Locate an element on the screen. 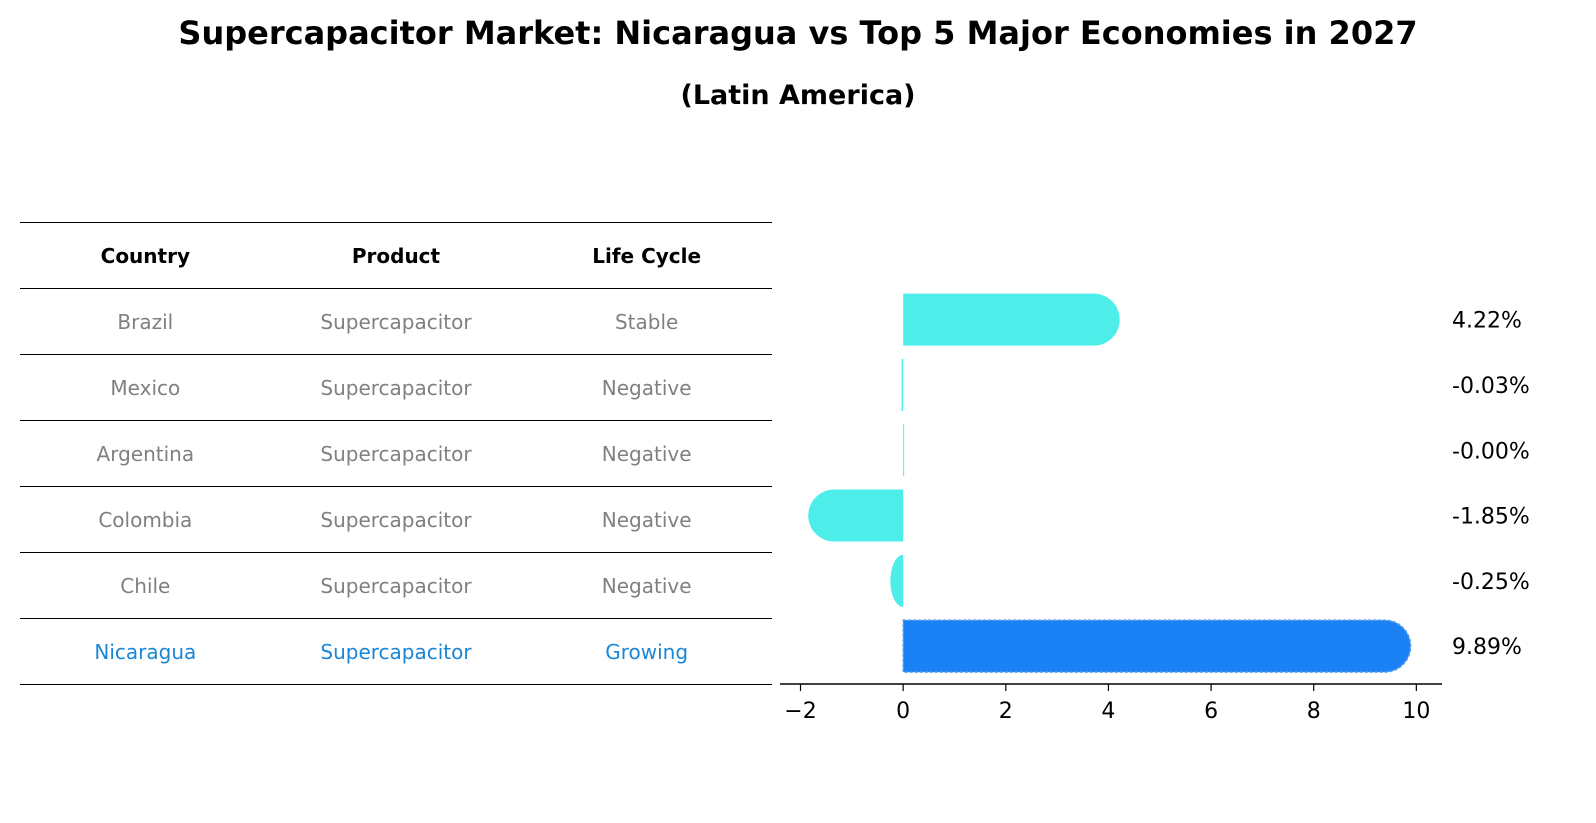 The height and width of the screenshot is (823, 1596). table-row: Mexico Supercapacitor Negative is located at coordinates (396, 387).